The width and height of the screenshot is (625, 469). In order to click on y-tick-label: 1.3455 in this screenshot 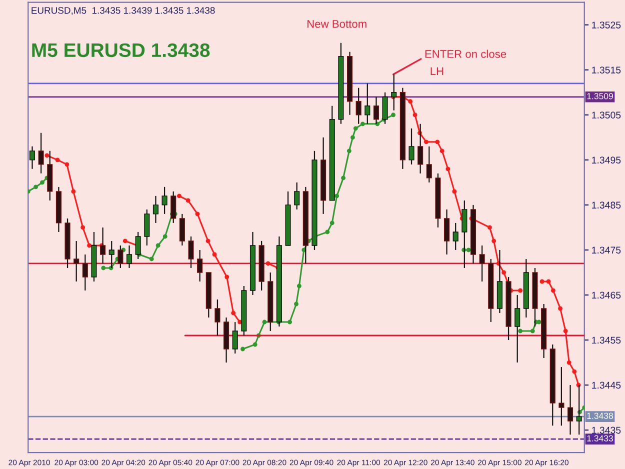, I will do `click(606, 340)`.